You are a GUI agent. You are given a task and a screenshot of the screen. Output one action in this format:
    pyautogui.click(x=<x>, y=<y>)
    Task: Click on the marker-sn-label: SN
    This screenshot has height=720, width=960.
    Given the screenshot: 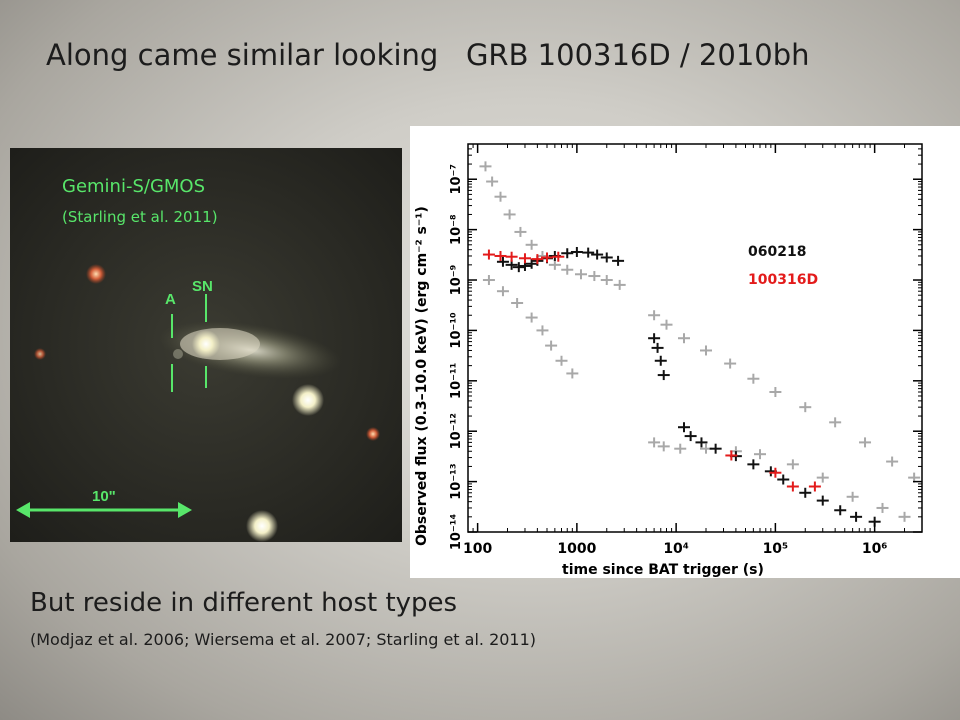 What is the action you would take?
    pyautogui.click(x=202, y=286)
    